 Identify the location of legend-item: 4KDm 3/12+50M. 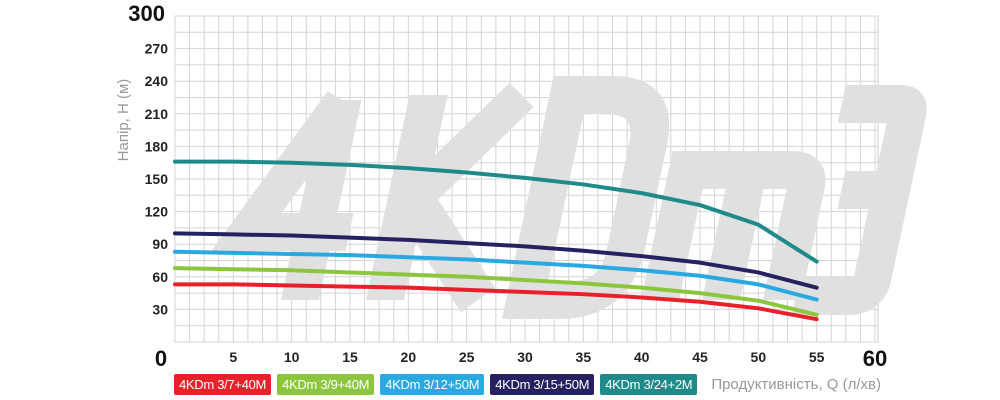
(432, 384).